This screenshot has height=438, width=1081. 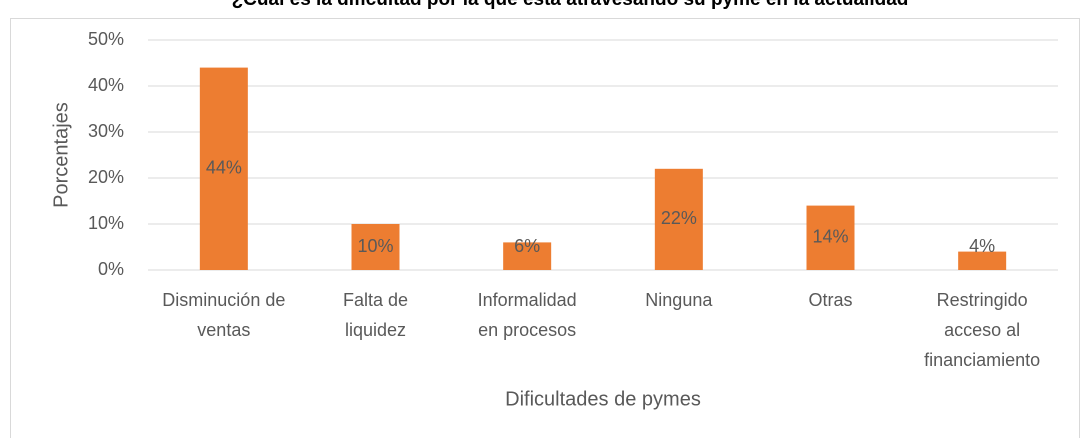 What do you see at coordinates (223, 330) in the screenshot?
I see `x-tick-label: ventas` at bounding box center [223, 330].